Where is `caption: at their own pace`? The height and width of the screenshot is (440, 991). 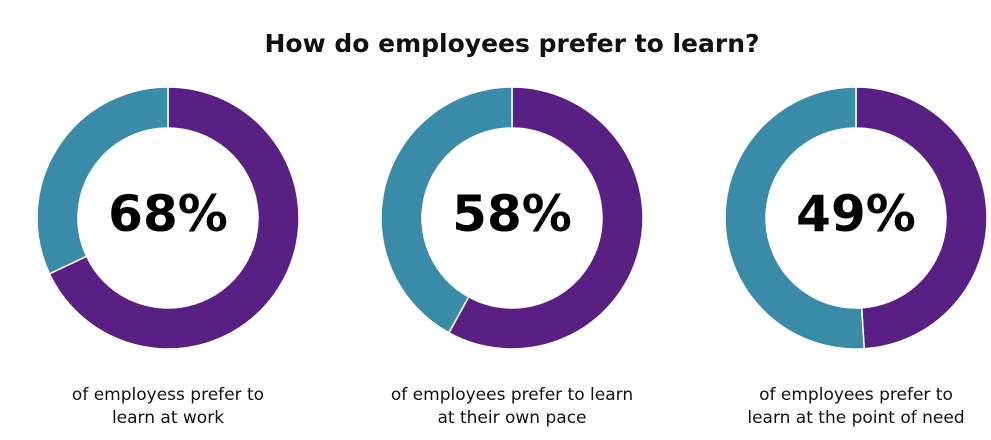 caption: at their own pace is located at coordinates (512, 418).